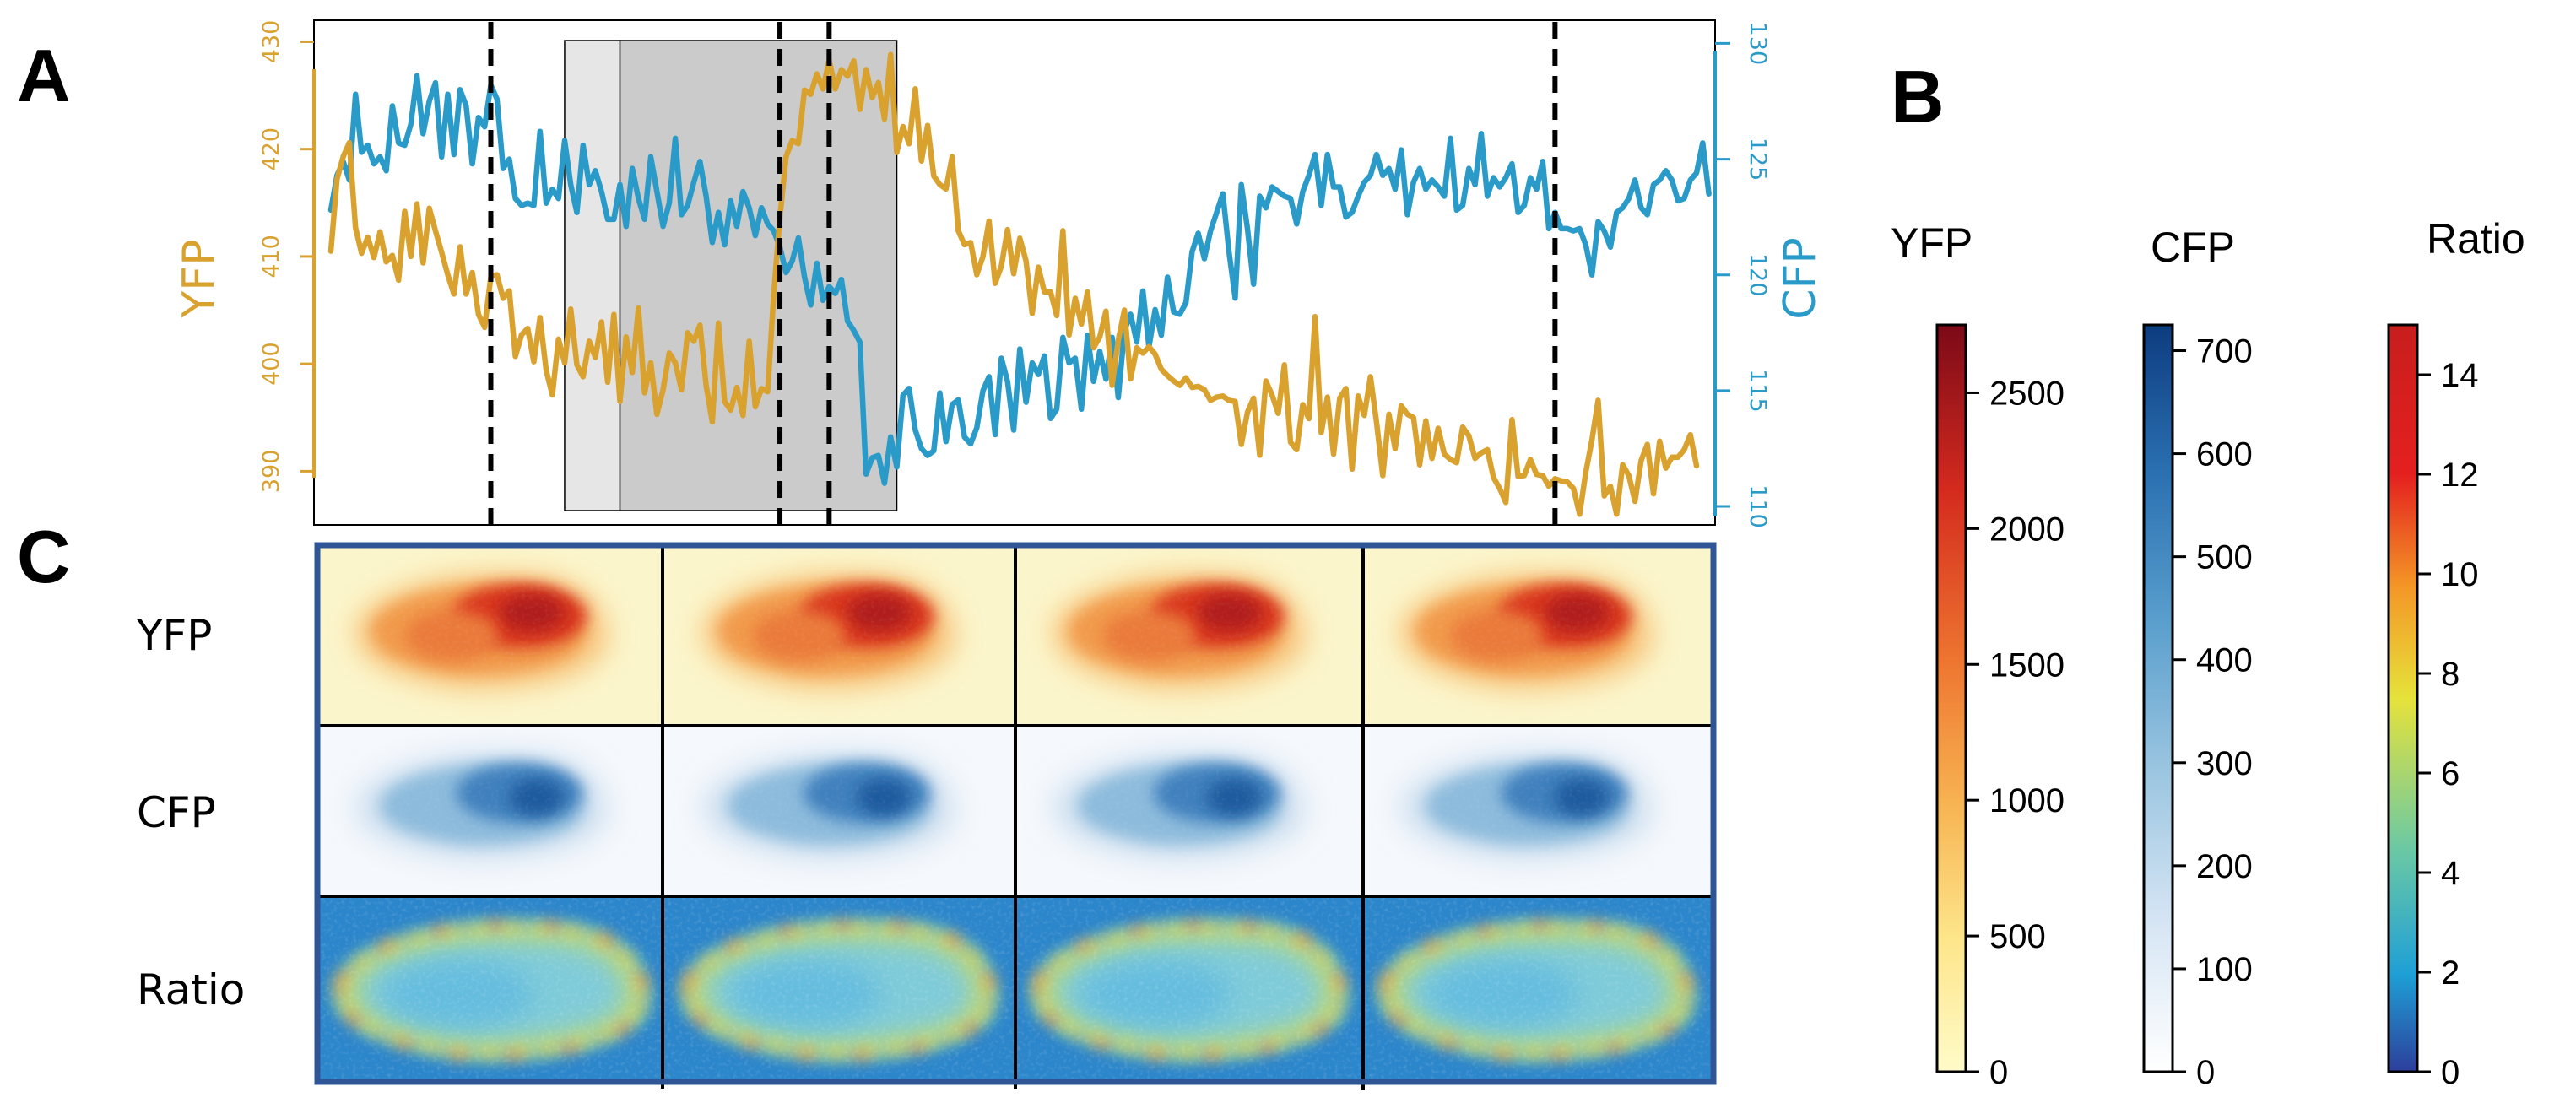  Describe the element at coordinates (2027, 665) in the screenshot. I see `colorbar-yfp-tick-label-1500: 1500` at that location.